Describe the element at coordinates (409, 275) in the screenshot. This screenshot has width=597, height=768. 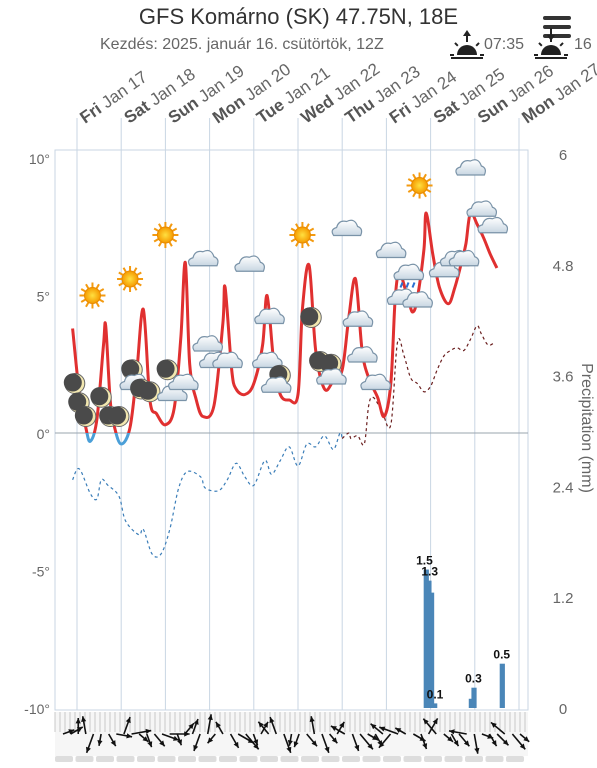
I see `rain-cloud-icon` at that location.